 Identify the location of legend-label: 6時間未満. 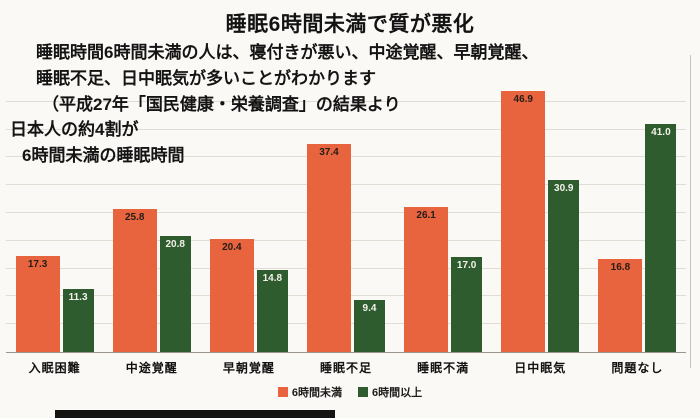
(316, 393).